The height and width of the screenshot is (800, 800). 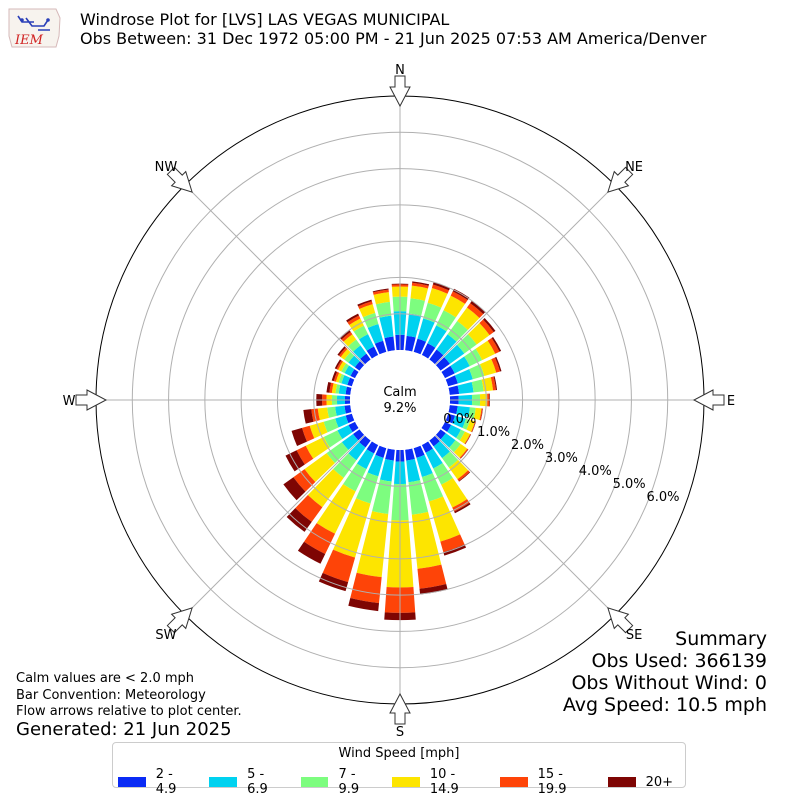 I want to click on flow-arrow, so click(x=400, y=91).